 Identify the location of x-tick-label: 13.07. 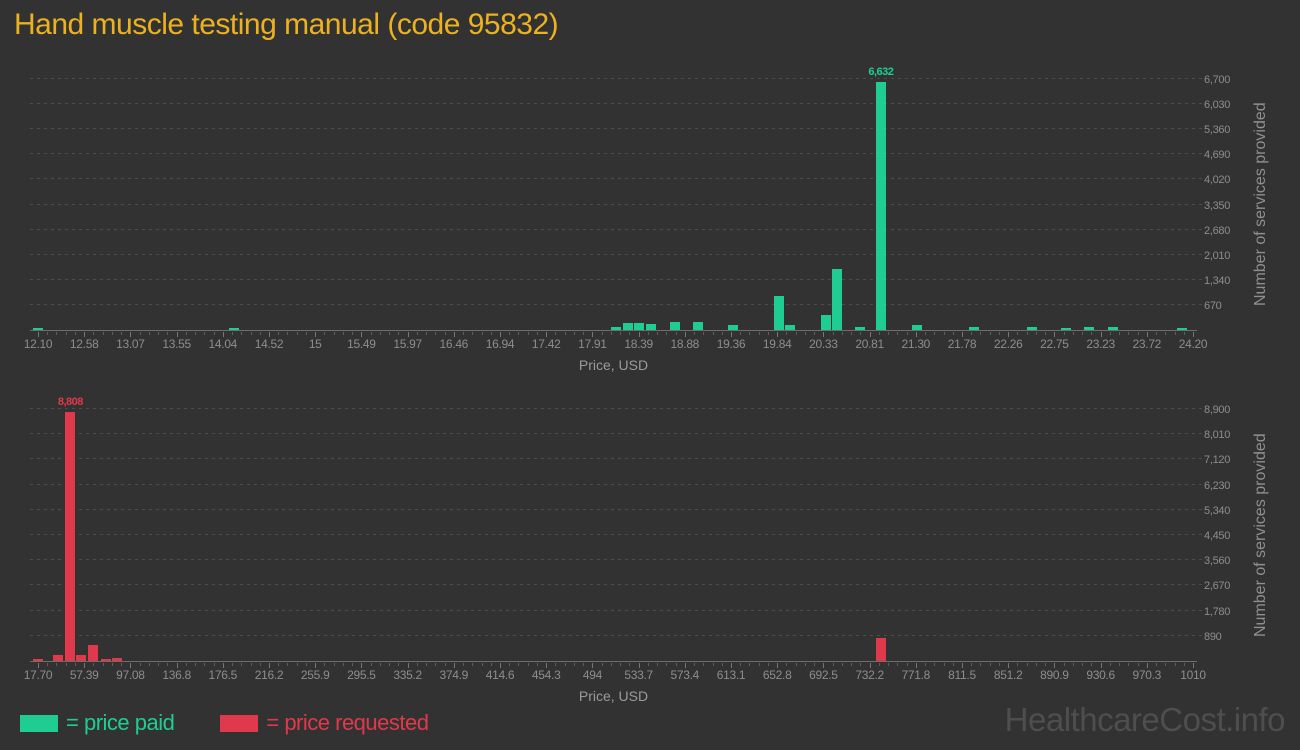
(130, 344).